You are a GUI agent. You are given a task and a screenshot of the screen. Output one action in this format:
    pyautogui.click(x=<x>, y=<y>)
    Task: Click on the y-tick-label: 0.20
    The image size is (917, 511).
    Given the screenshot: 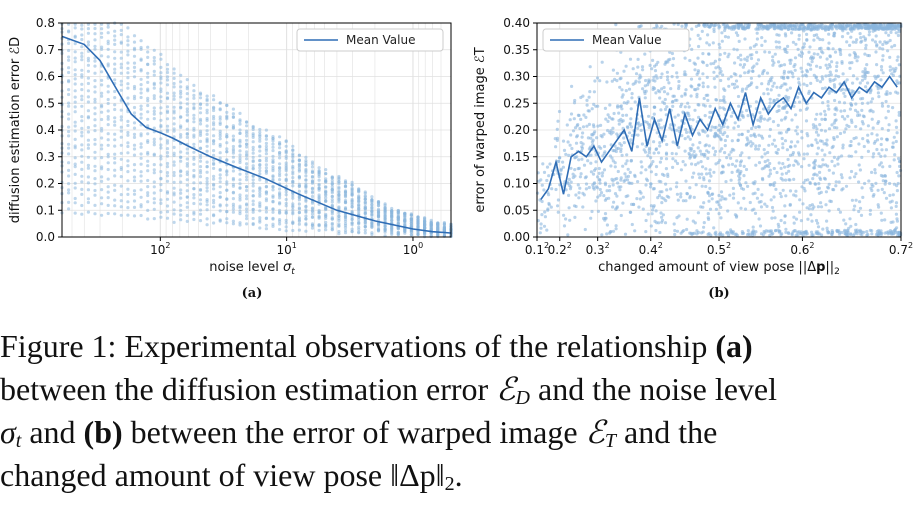 What is the action you would take?
    pyautogui.click(x=516, y=130)
    